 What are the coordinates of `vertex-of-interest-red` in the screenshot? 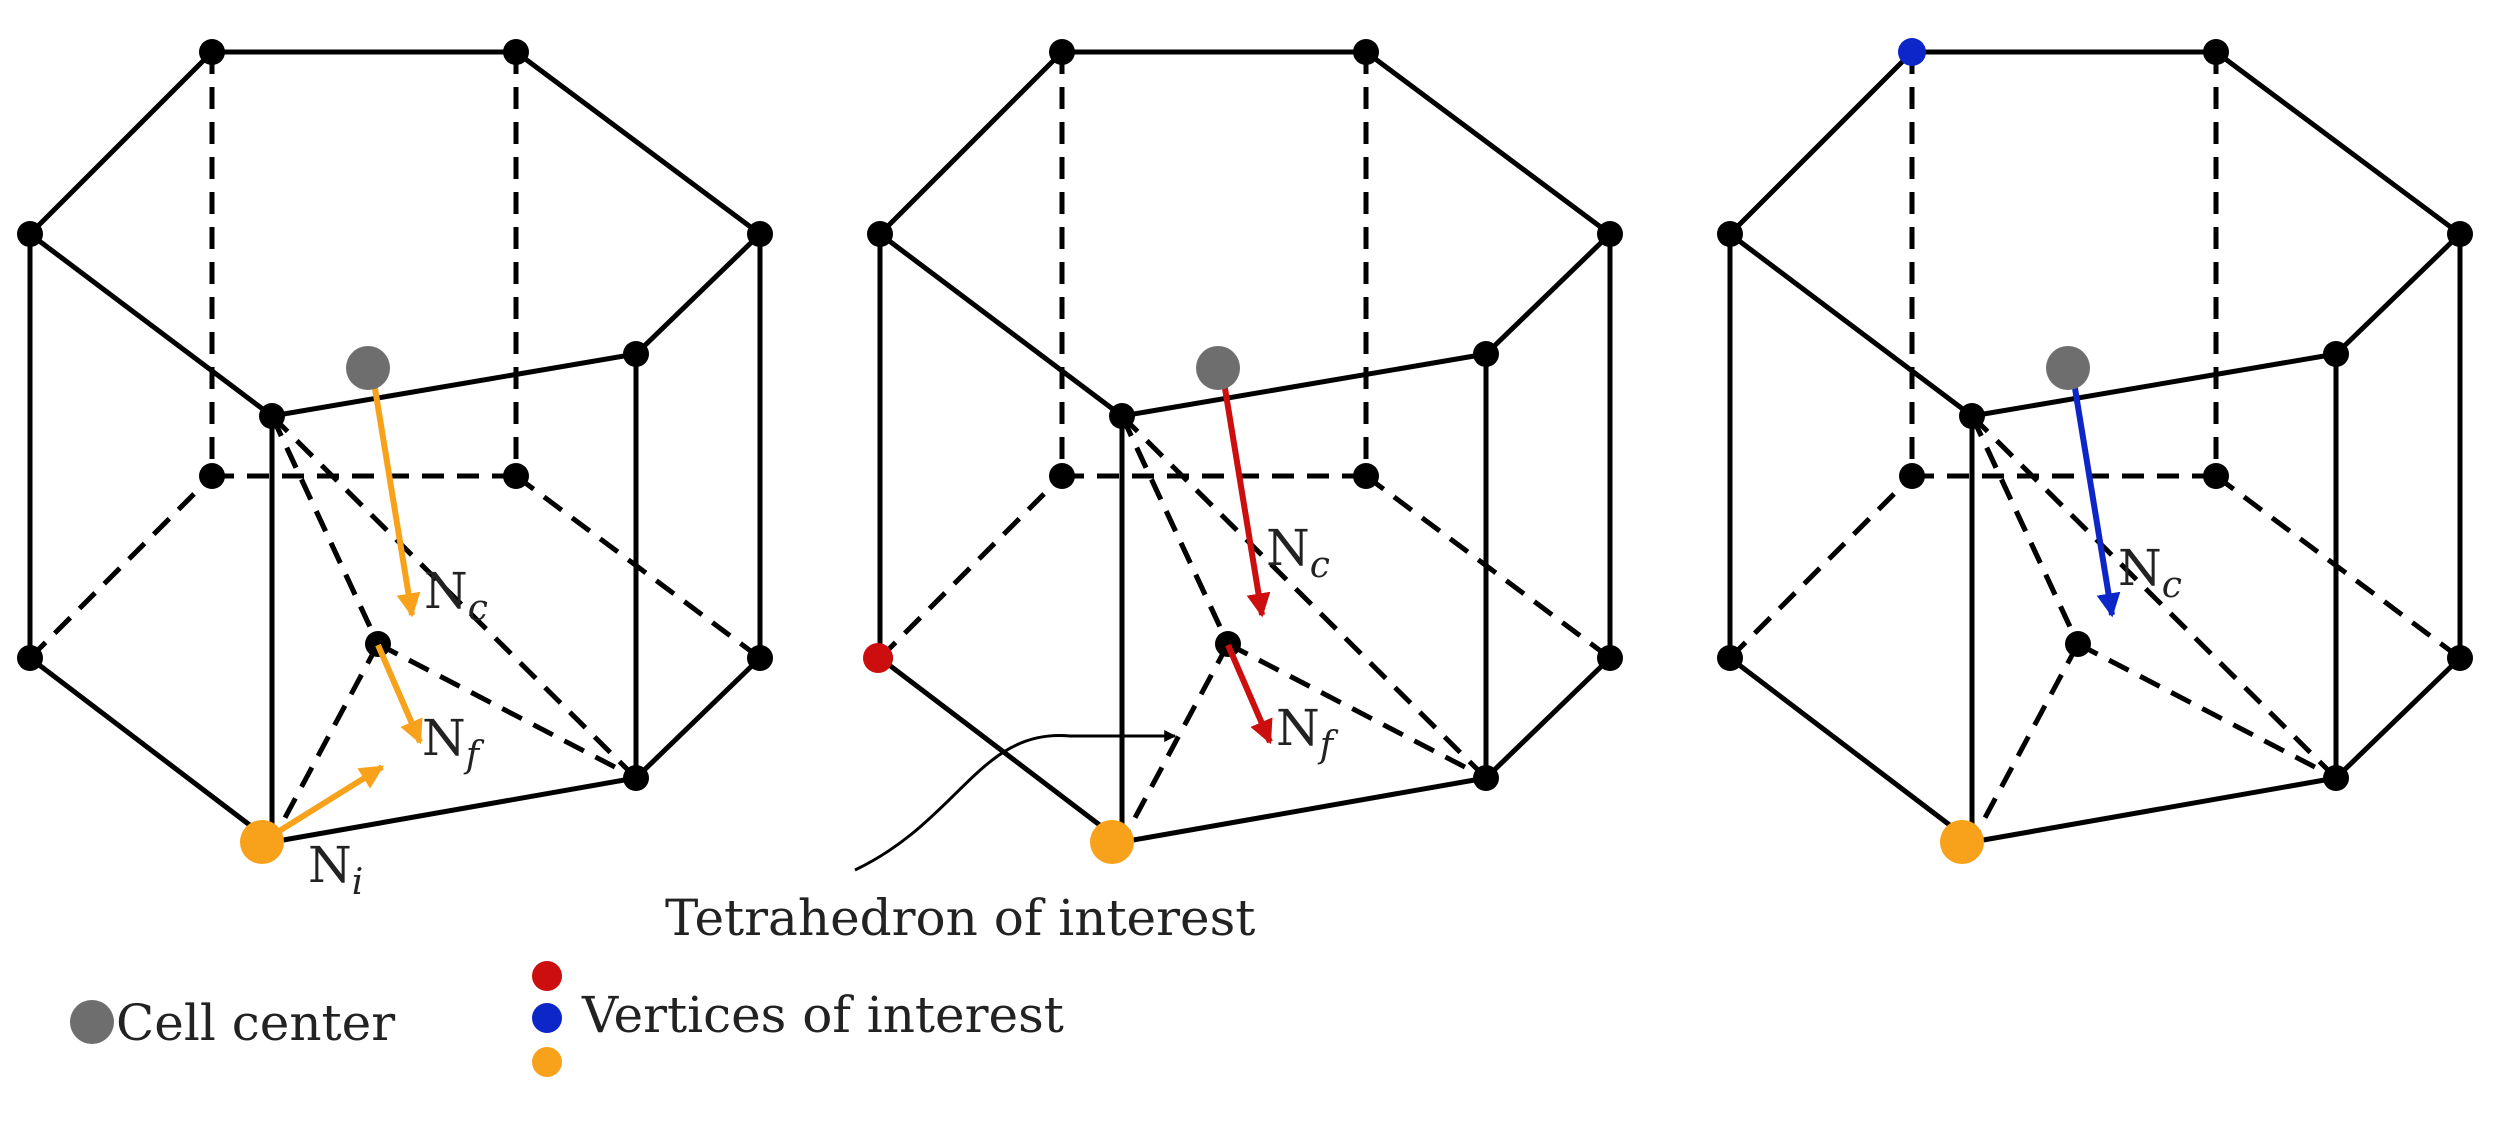 It's located at (878, 658).